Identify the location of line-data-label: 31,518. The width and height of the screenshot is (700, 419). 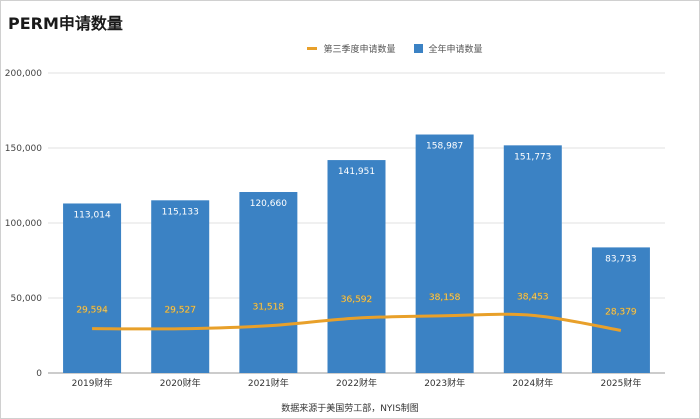
(269, 308).